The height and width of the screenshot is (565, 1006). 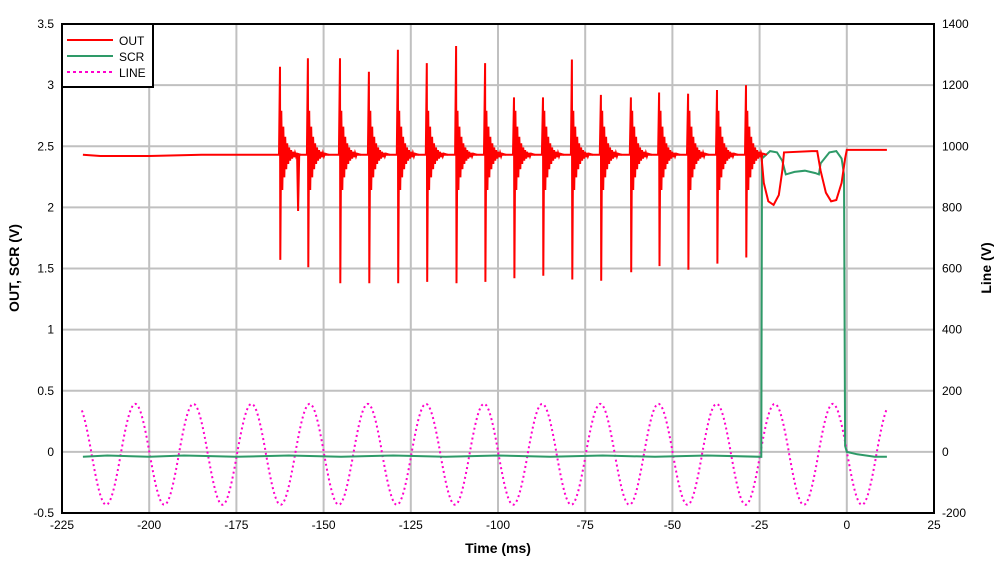 I want to click on y2-axis-label: Line (V), so click(x=986, y=267).